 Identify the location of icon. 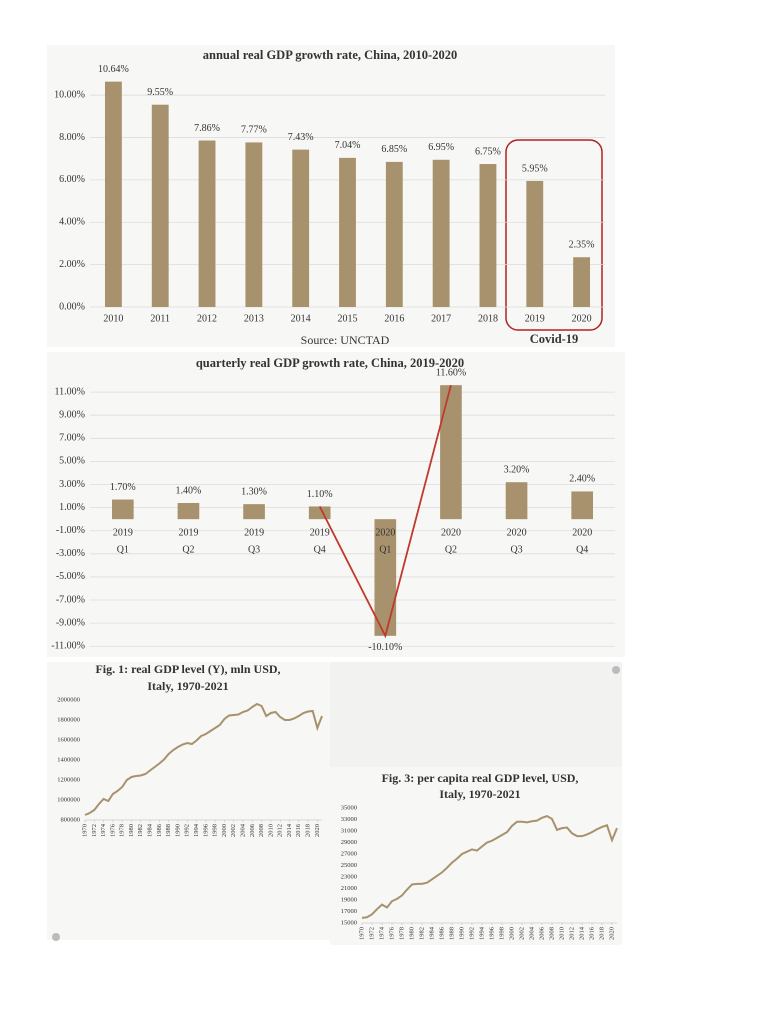
(616, 670).